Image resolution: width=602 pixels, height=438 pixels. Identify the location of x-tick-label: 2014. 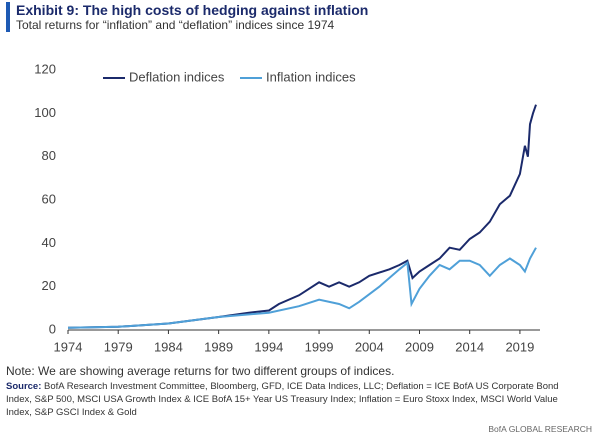
(469, 346).